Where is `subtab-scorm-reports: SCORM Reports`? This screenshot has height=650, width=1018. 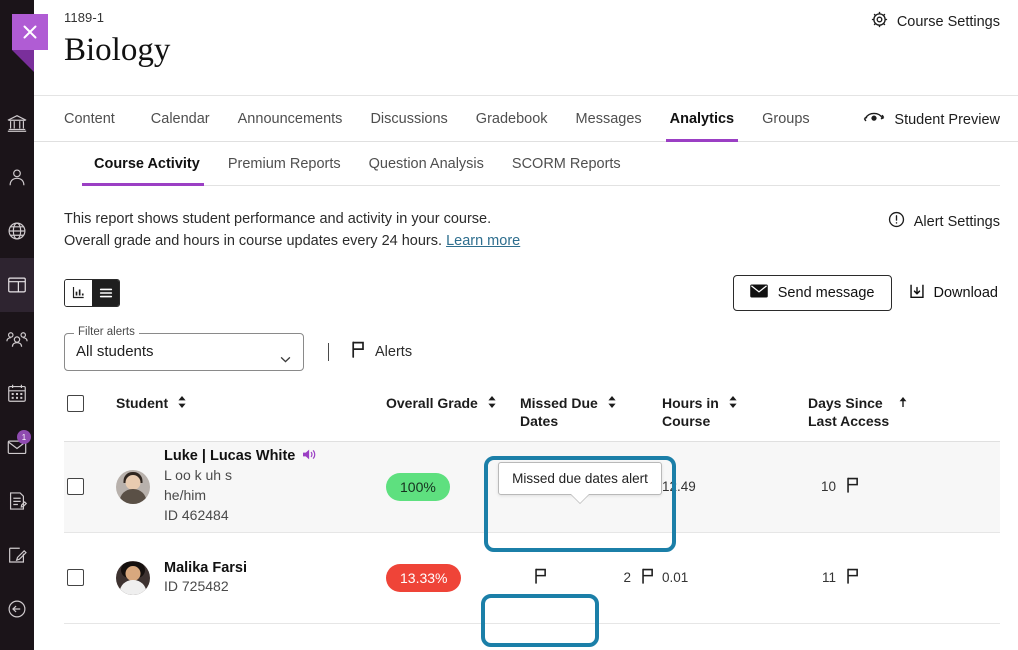
subtab-scorm-reports: SCORM Reports is located at coordinates (566, 163).